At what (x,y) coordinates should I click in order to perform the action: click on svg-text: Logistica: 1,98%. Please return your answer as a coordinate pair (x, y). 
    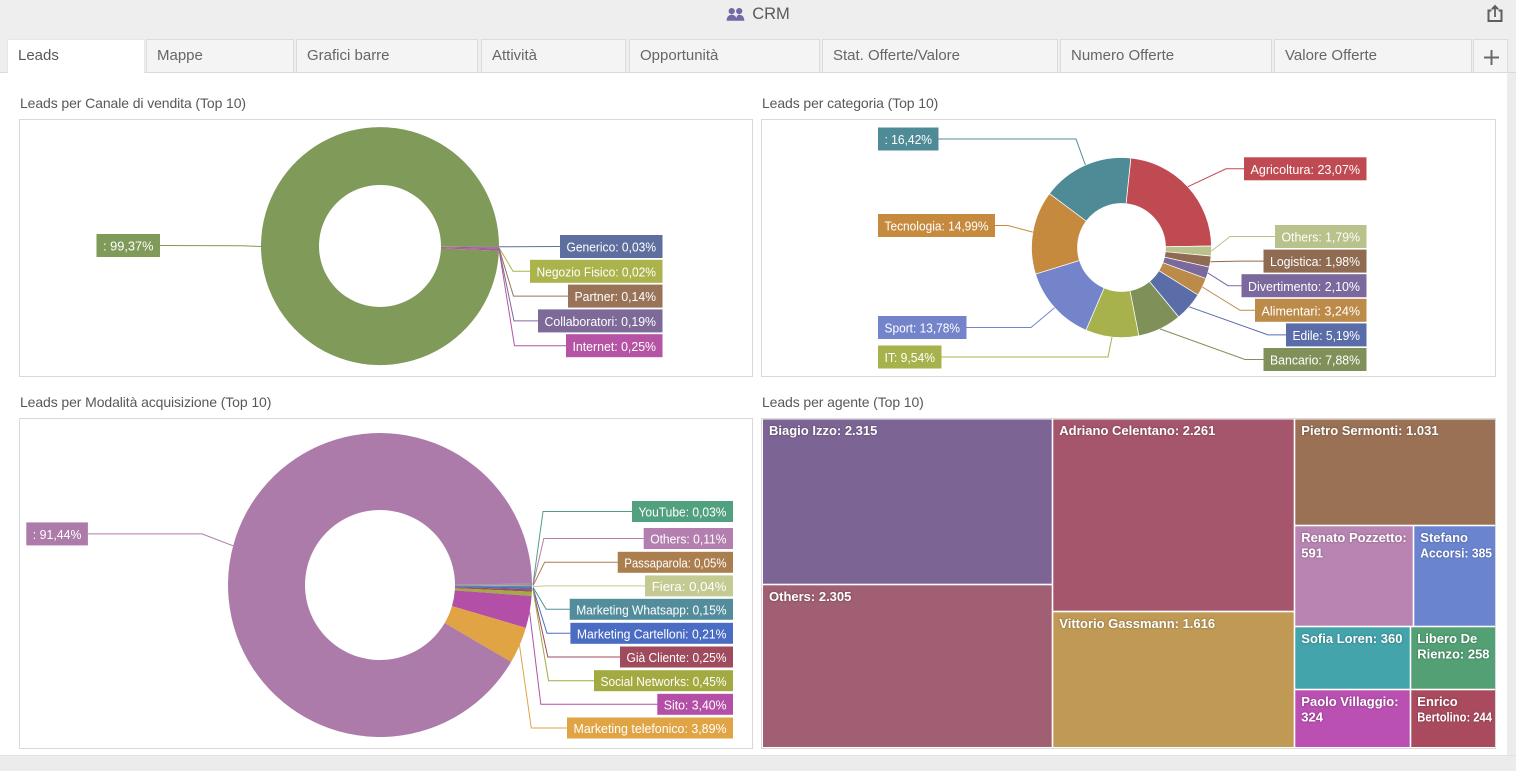
    Looking at the image, I should click on (1315, 261).